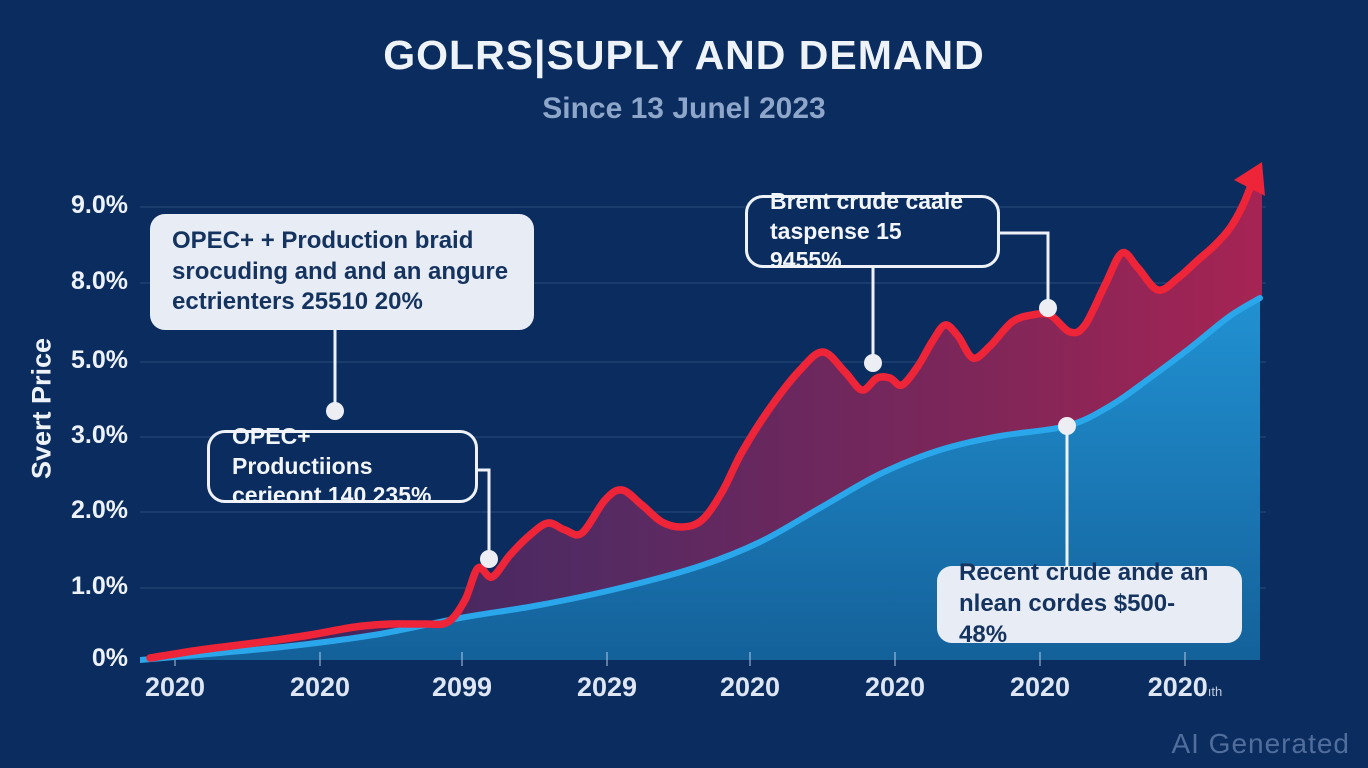 The image size is (1368, 768). Describe the element at coordinates (872, 230) in the screenshot. I see `annotation-brent-crude: Brent crude caale taspense 15 9455%` at that location.